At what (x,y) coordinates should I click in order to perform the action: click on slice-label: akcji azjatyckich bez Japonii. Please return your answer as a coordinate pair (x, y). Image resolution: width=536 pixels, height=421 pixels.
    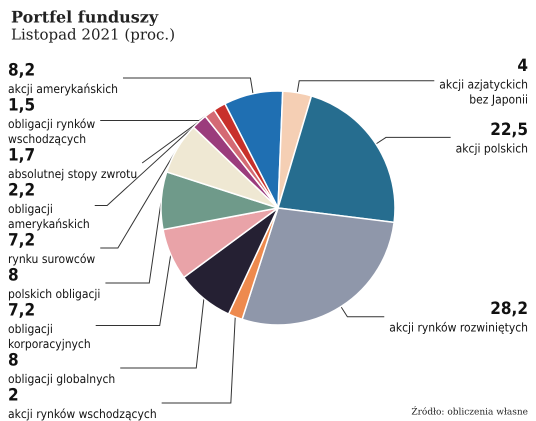
    Looking at the image, I should click on (483, 91).